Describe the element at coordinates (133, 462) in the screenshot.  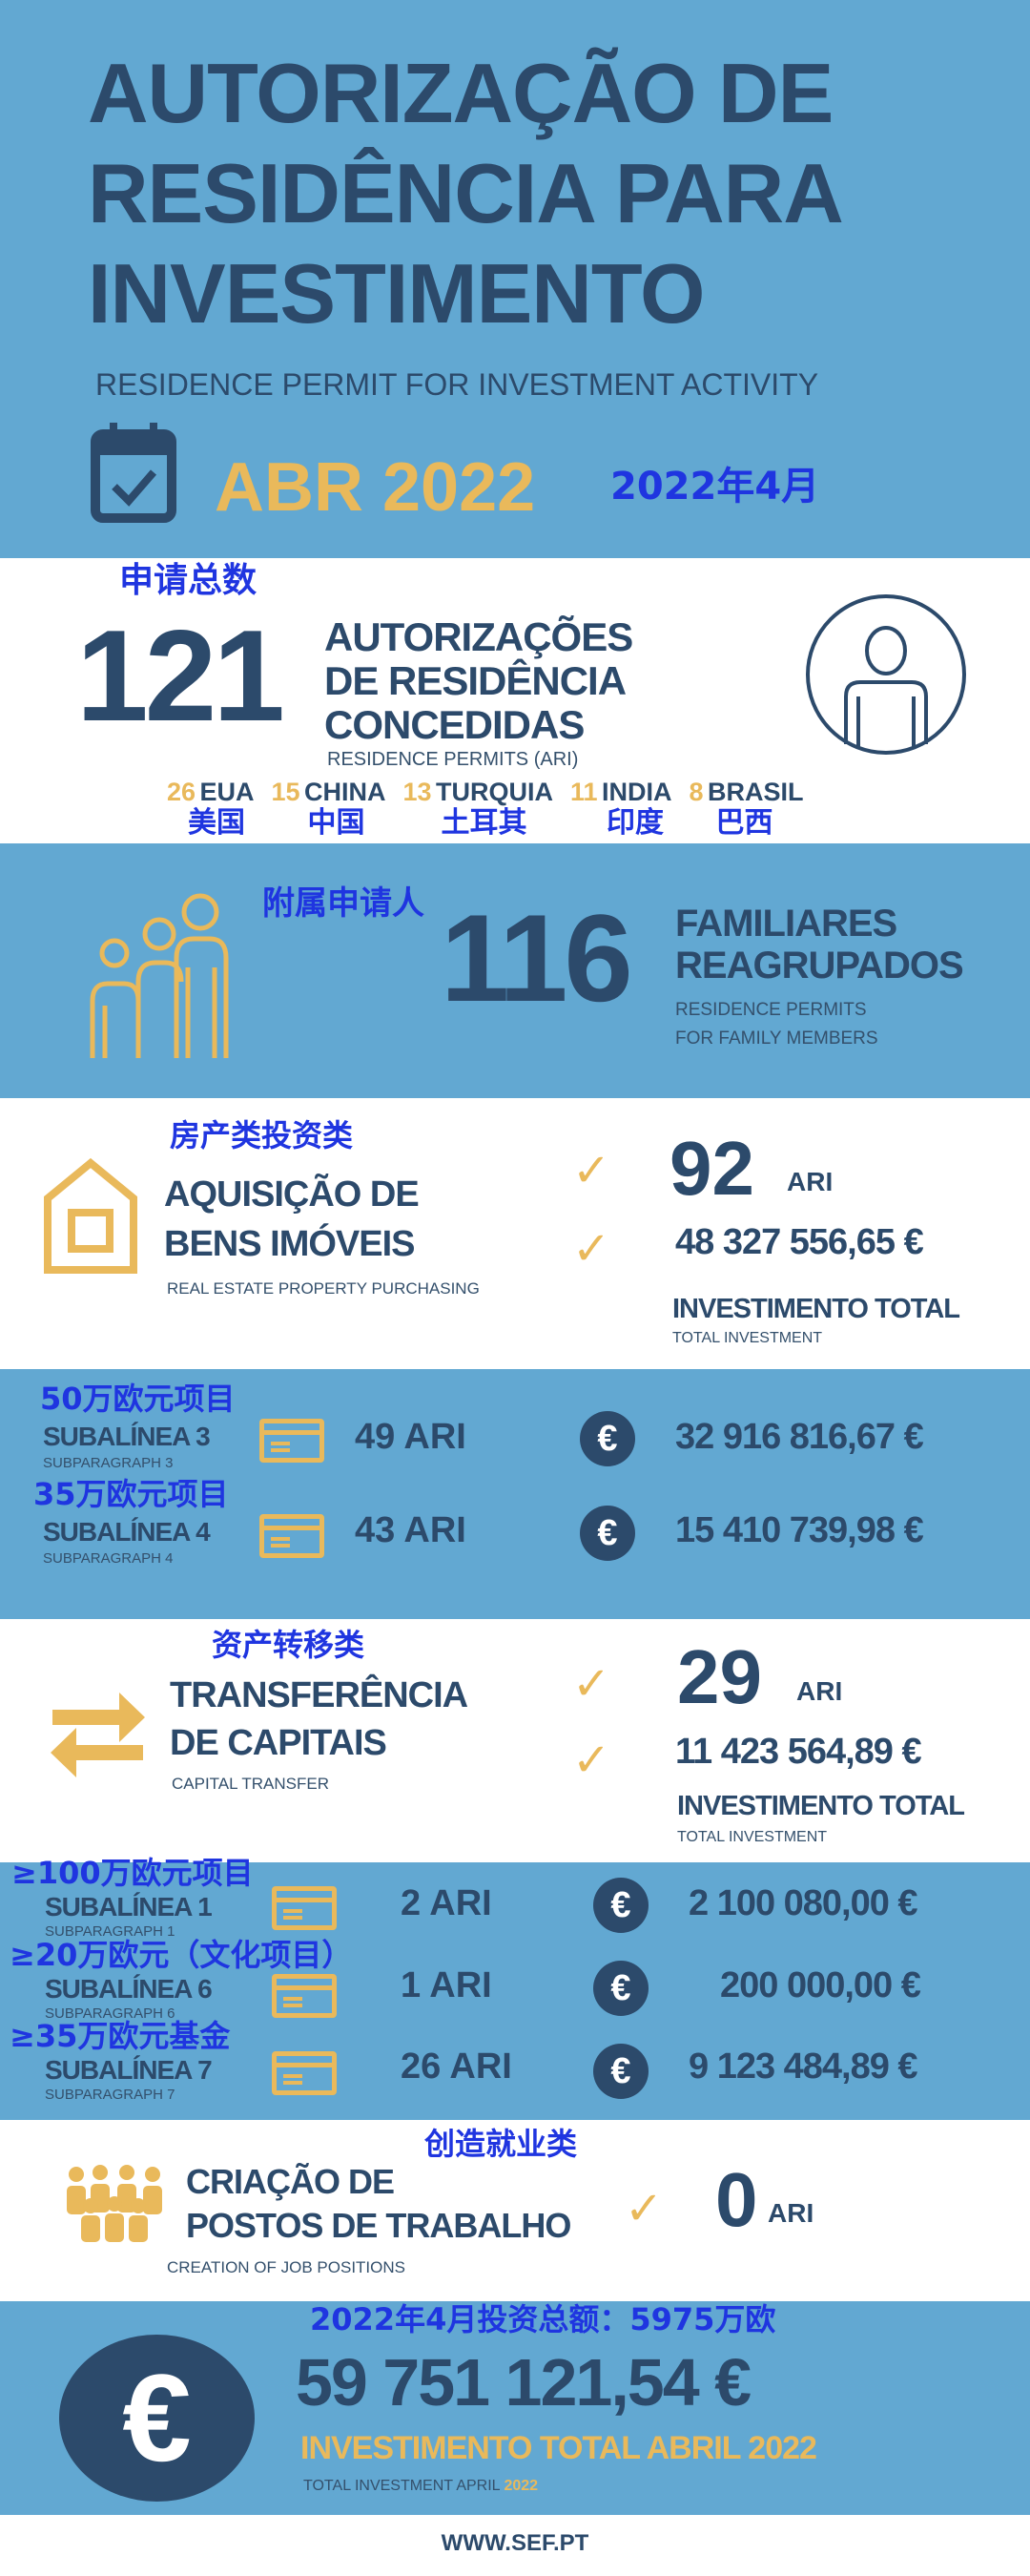
I see `calendar-check-icon` at that location.